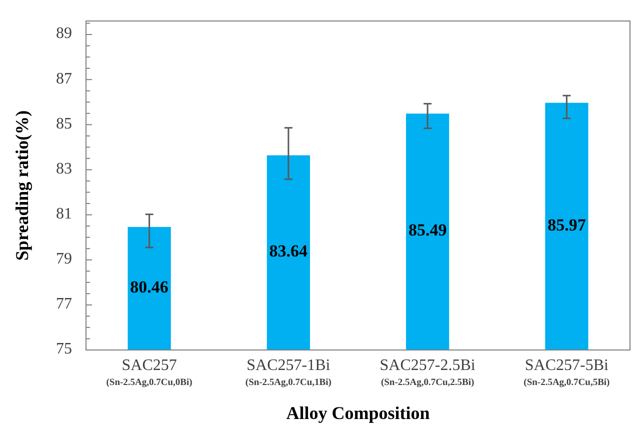  What do you see at coordinates (567, 224) in the screenshot?
I see `data-label: 85.97` at bounding box center [567, 224].